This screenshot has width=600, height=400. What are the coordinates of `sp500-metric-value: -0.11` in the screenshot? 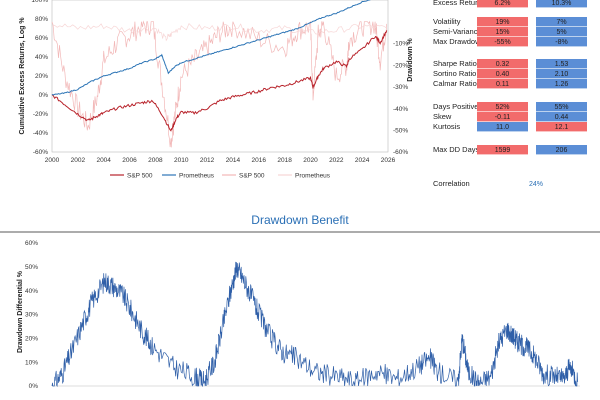 It's located at (503, 117).